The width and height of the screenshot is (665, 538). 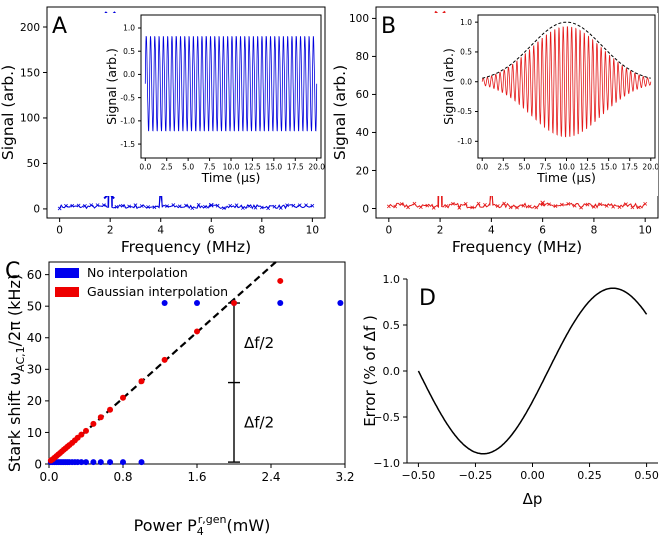 What do you see at coordinates (340, 112) in the screenshot?
I see `panel-B-ylabel: Signal (arb.)` at bounding box center [340, 112].